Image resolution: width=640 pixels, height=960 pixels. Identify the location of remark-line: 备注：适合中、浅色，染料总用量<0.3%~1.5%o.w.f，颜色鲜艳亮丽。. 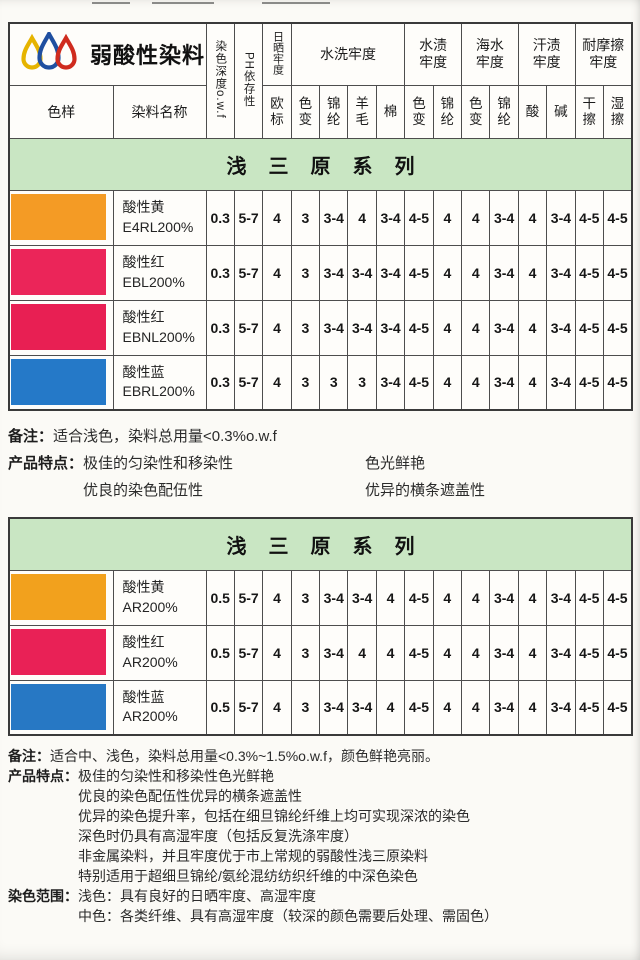
(321, 756).